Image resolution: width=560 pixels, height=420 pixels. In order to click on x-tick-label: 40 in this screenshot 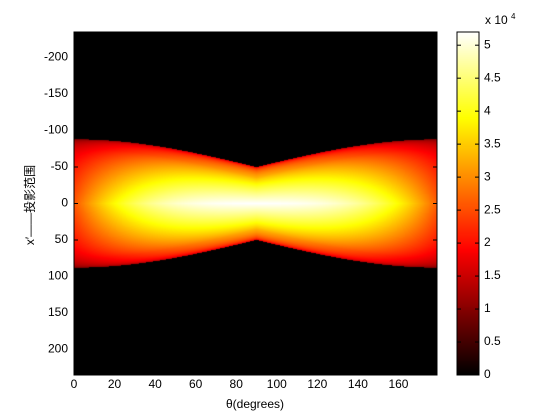, I will do `click(155, 384)`.